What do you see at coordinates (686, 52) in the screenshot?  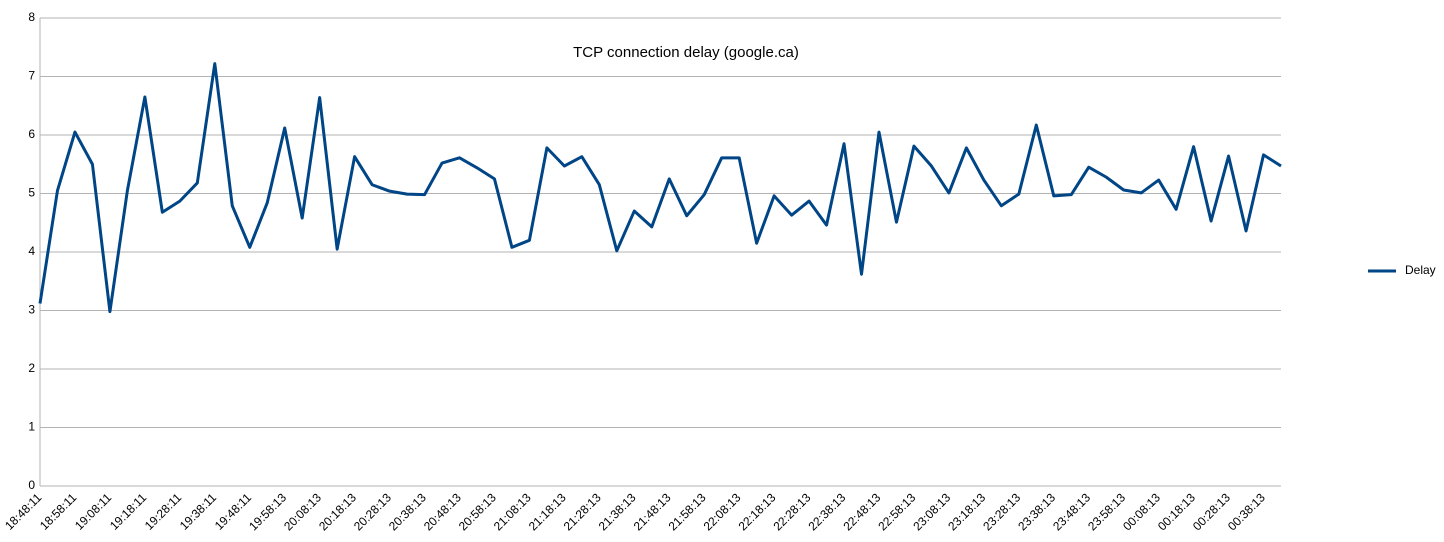 I see `chart-title: TCP connection delay (google.ca)` at bounding box center [686, 52].